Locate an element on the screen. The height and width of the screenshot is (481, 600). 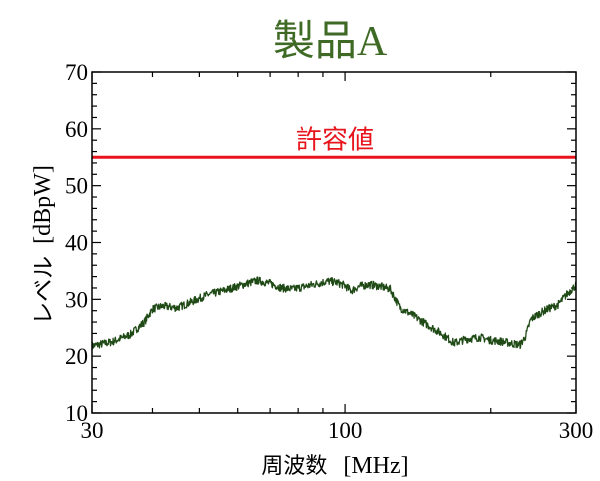
y-axis-label-main: レベル is located at coordinates (44, 290).